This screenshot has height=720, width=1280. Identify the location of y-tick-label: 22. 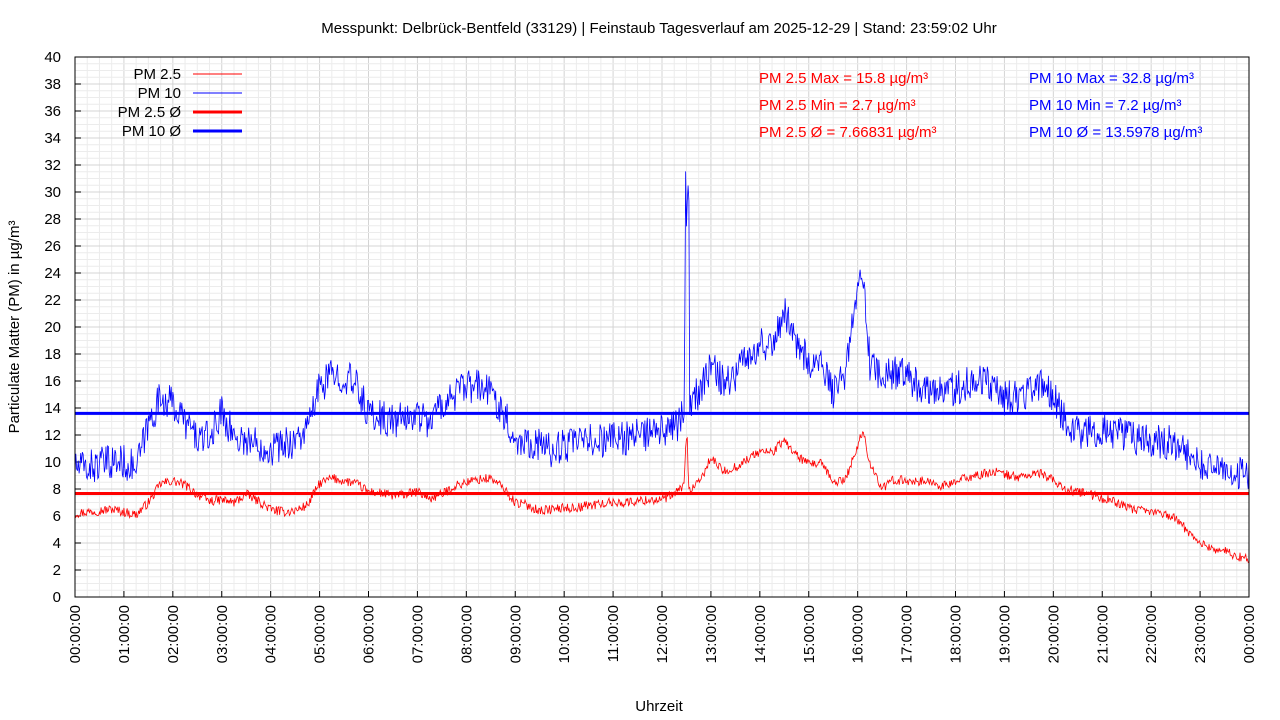
(52, 300).